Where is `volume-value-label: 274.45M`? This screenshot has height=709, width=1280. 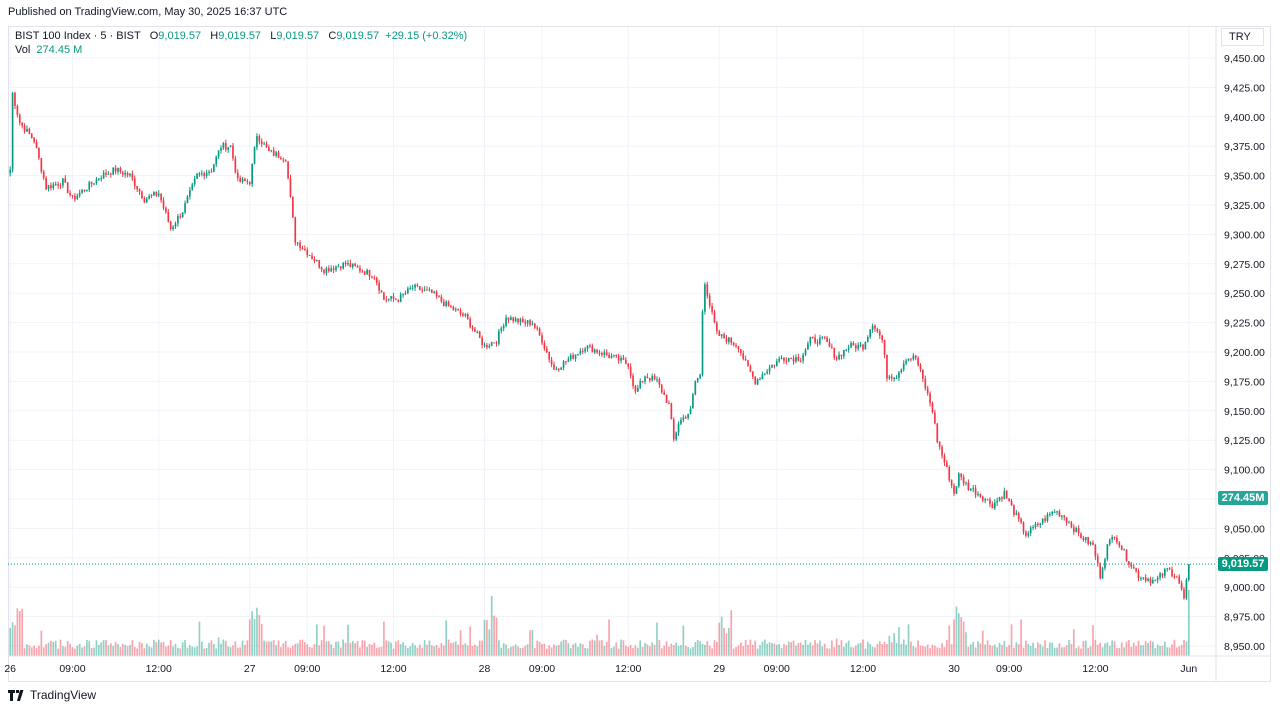 volume-value-label: 274.45M is located at coordinates (1243, 498).